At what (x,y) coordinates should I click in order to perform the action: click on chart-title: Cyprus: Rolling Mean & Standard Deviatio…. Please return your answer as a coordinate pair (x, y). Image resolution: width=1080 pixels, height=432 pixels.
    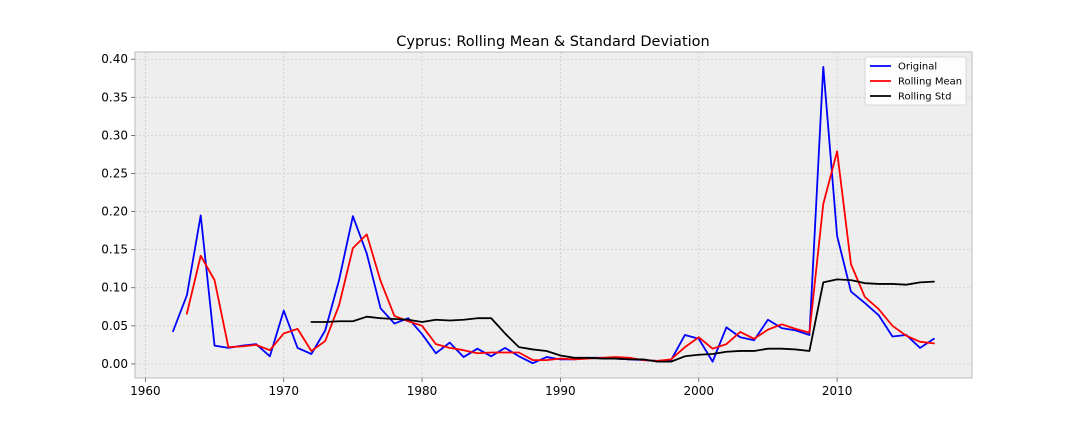
    Looking at the image, I should click on (552, 42).